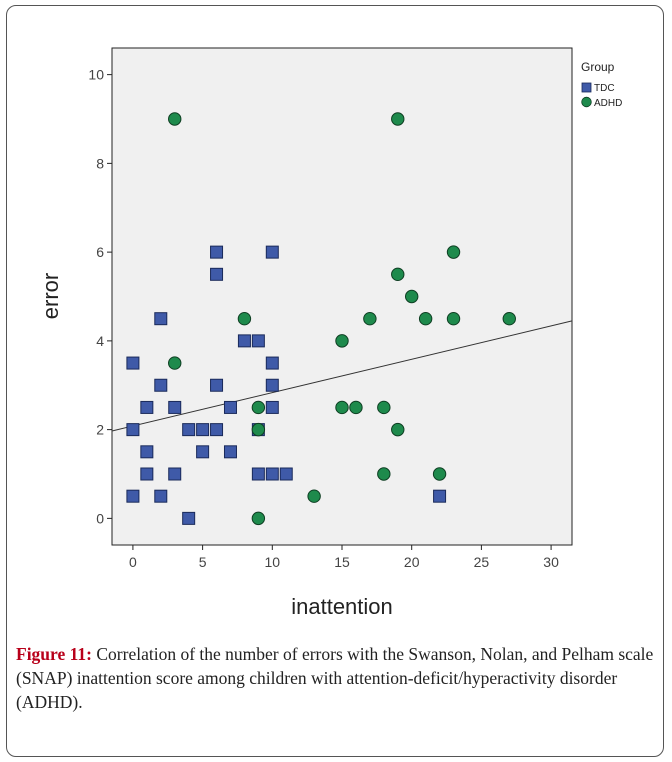  I want to click on legend: Group TDC ADHD, so click(601, 84).